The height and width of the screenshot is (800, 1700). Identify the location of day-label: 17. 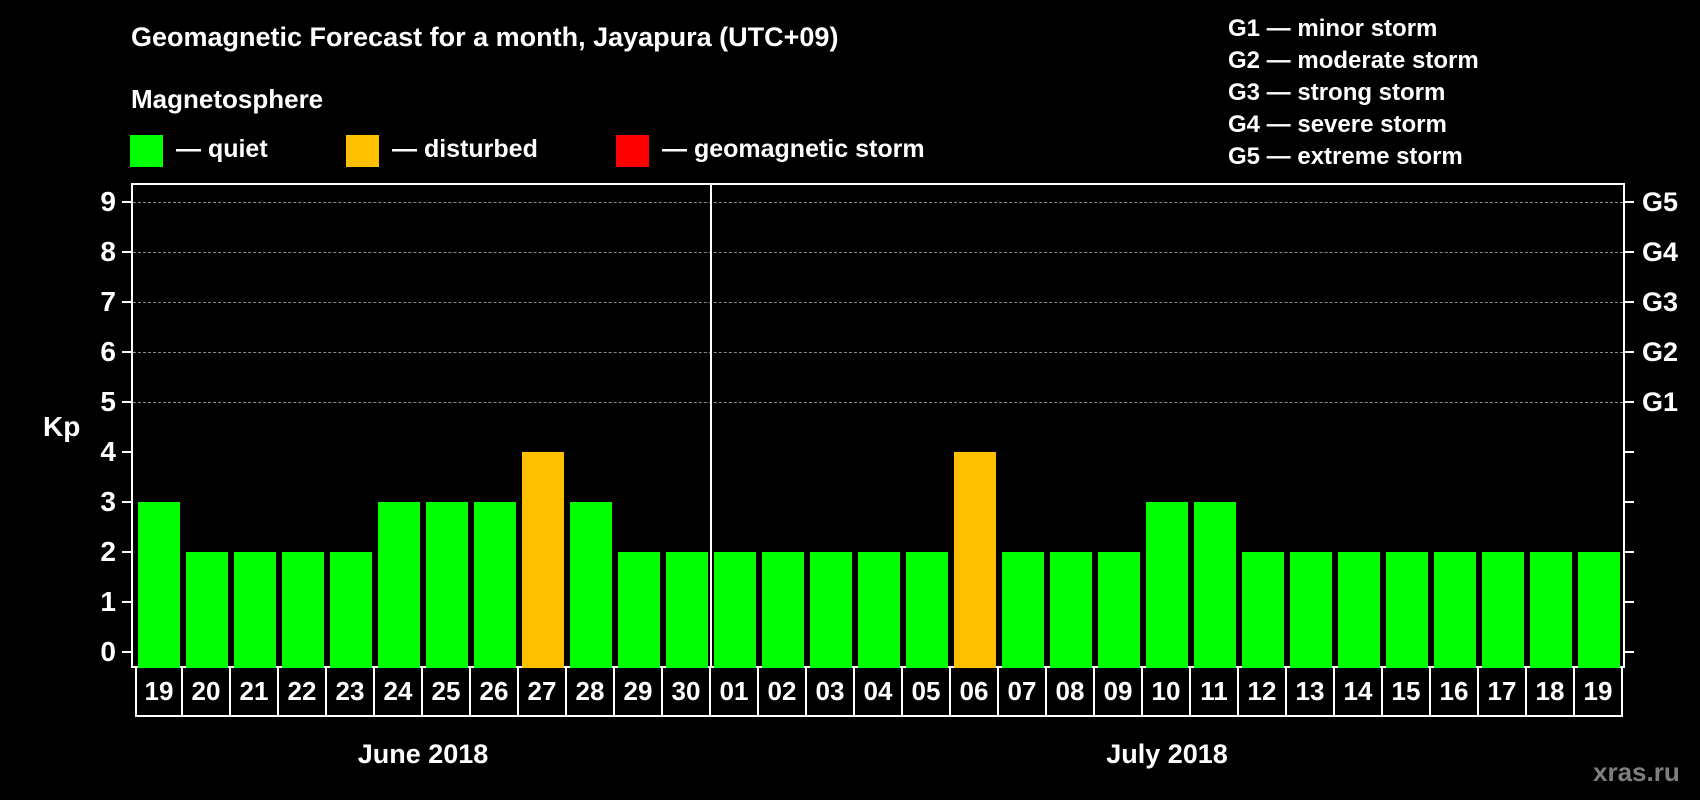
(1503, 692).